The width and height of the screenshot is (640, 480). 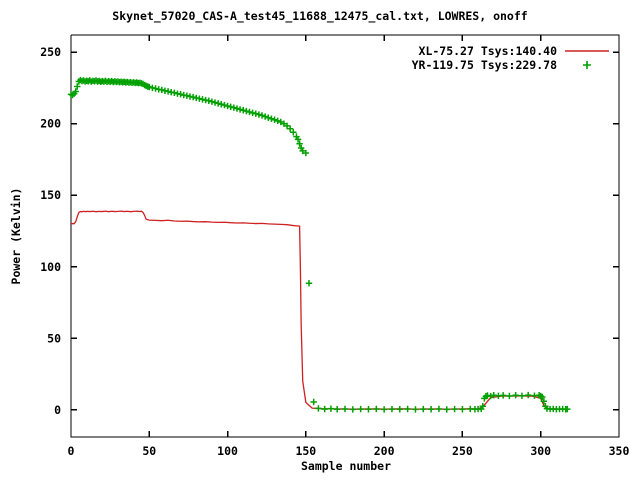 I want to click on y-tick-label: 150, so click(x=50, y=195).